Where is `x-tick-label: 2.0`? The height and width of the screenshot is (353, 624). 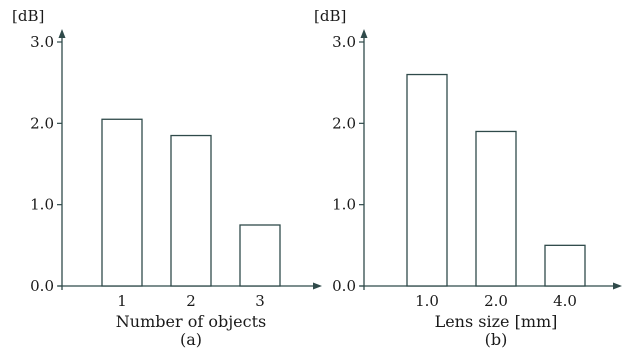
x-tick-label: 2.0 is located at coordinates (496, 301).